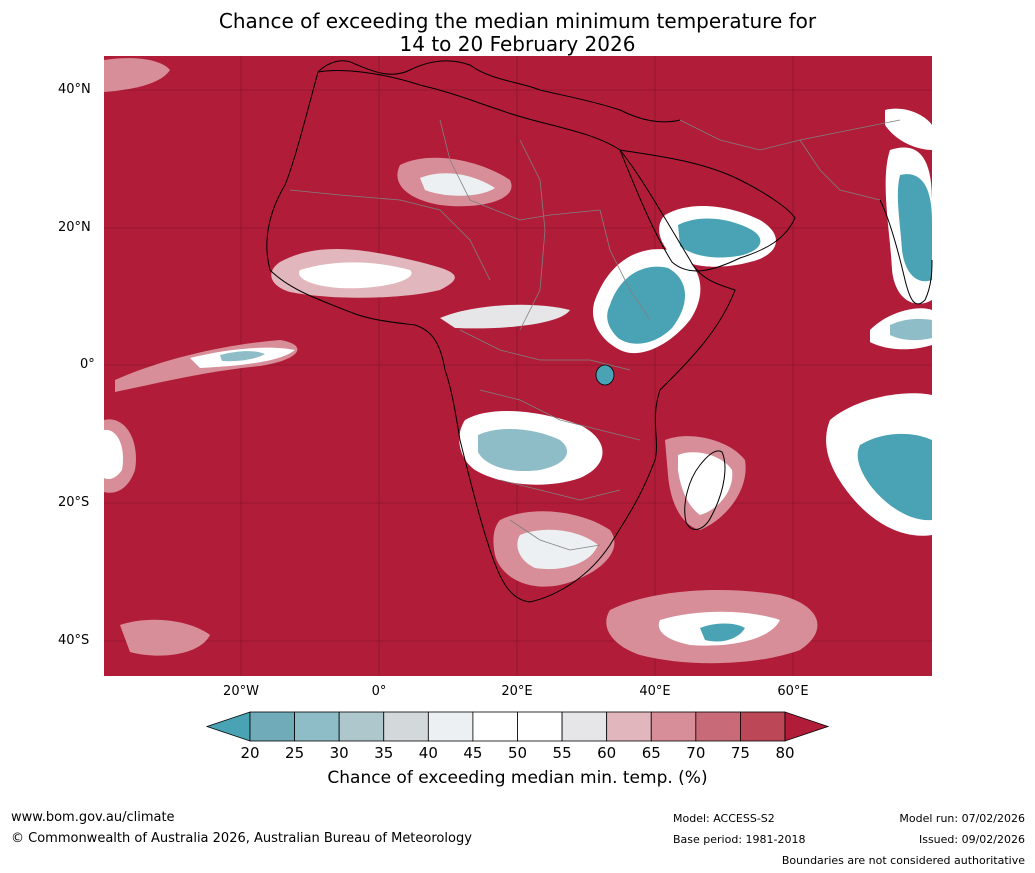  I want to click on europe-coastline, so click(499, 91).